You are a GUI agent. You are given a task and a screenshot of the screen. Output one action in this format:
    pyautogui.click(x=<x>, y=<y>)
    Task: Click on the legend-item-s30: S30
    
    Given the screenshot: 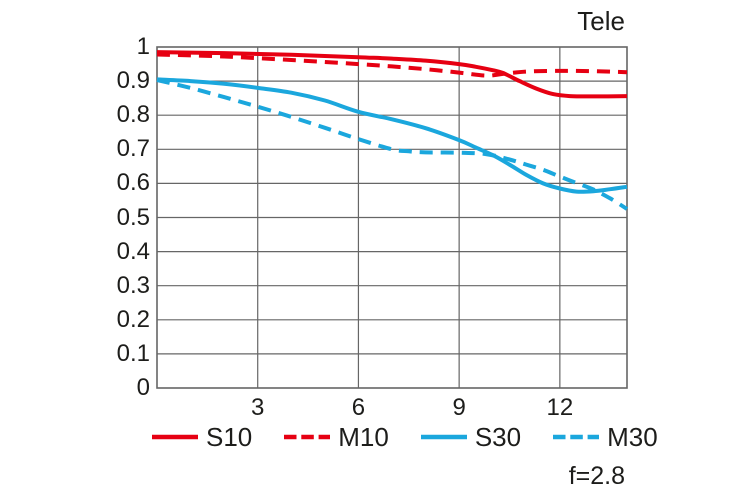 What is the action you would take?
    pyautogui.click(x=471, y=437)
    